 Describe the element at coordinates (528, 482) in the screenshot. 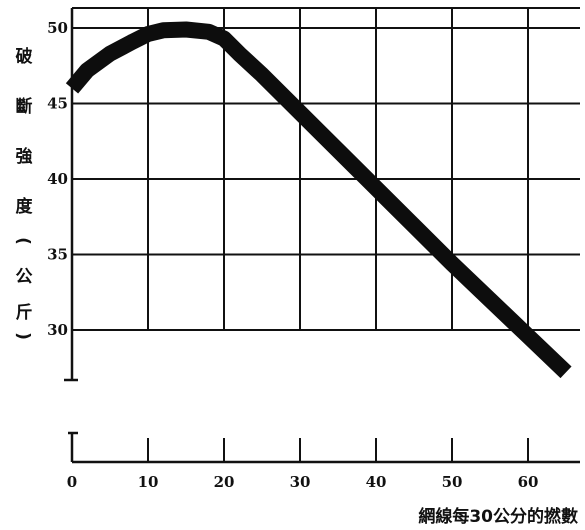

I see `x-tick-label-60: 60` at that location.